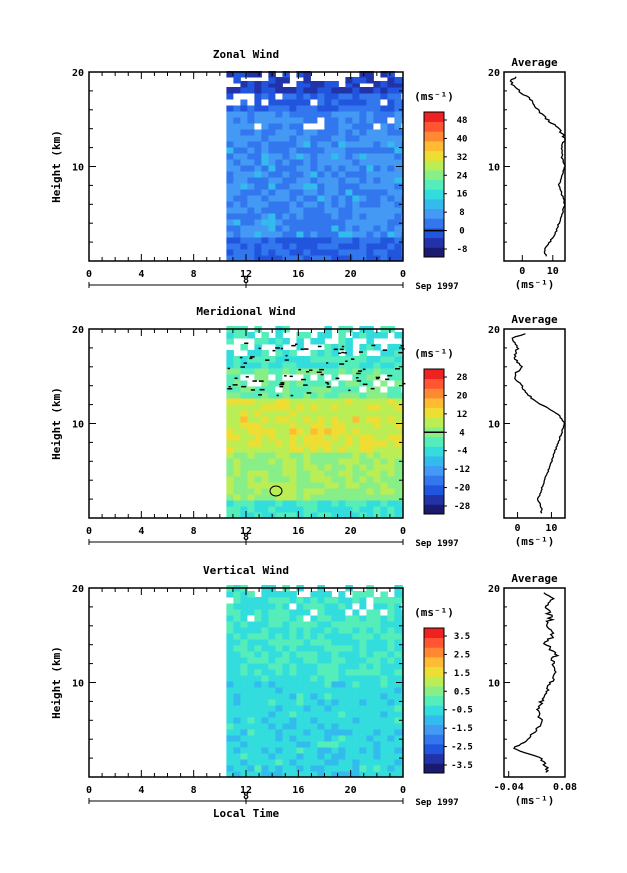 The image size is (627, 873). Describe the element at coordinates (298, 274) in the screenshot. I see `x-tick-label: 16` at that location.